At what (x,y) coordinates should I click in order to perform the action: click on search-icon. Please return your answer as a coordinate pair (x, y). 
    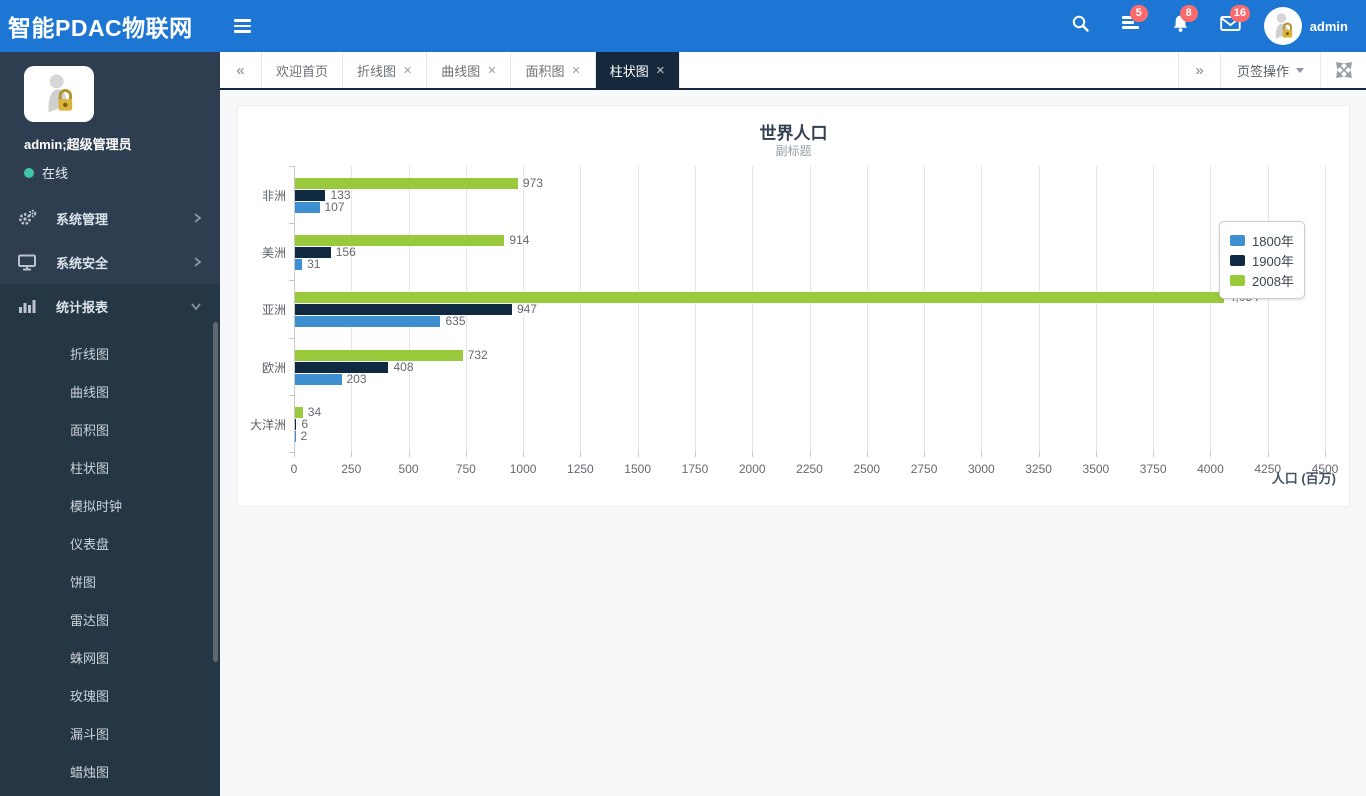
    Looking at the image, I should click on (1080, 26).